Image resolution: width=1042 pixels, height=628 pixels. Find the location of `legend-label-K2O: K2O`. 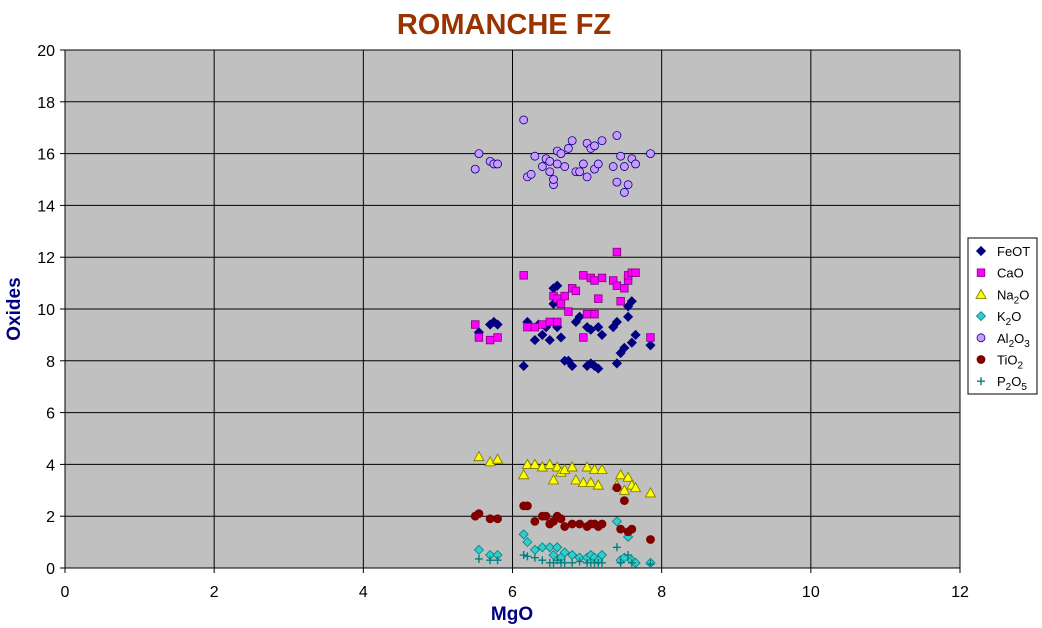

legend-label-K2O: K2O is located at coordinates (1009, 318).